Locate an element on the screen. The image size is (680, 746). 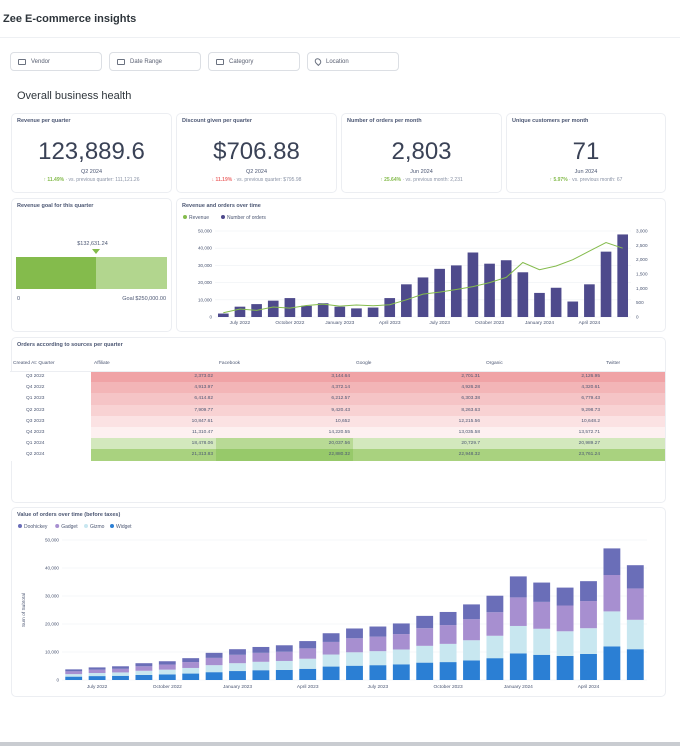
column-header: Twitter is located at coordinates (634, 364).